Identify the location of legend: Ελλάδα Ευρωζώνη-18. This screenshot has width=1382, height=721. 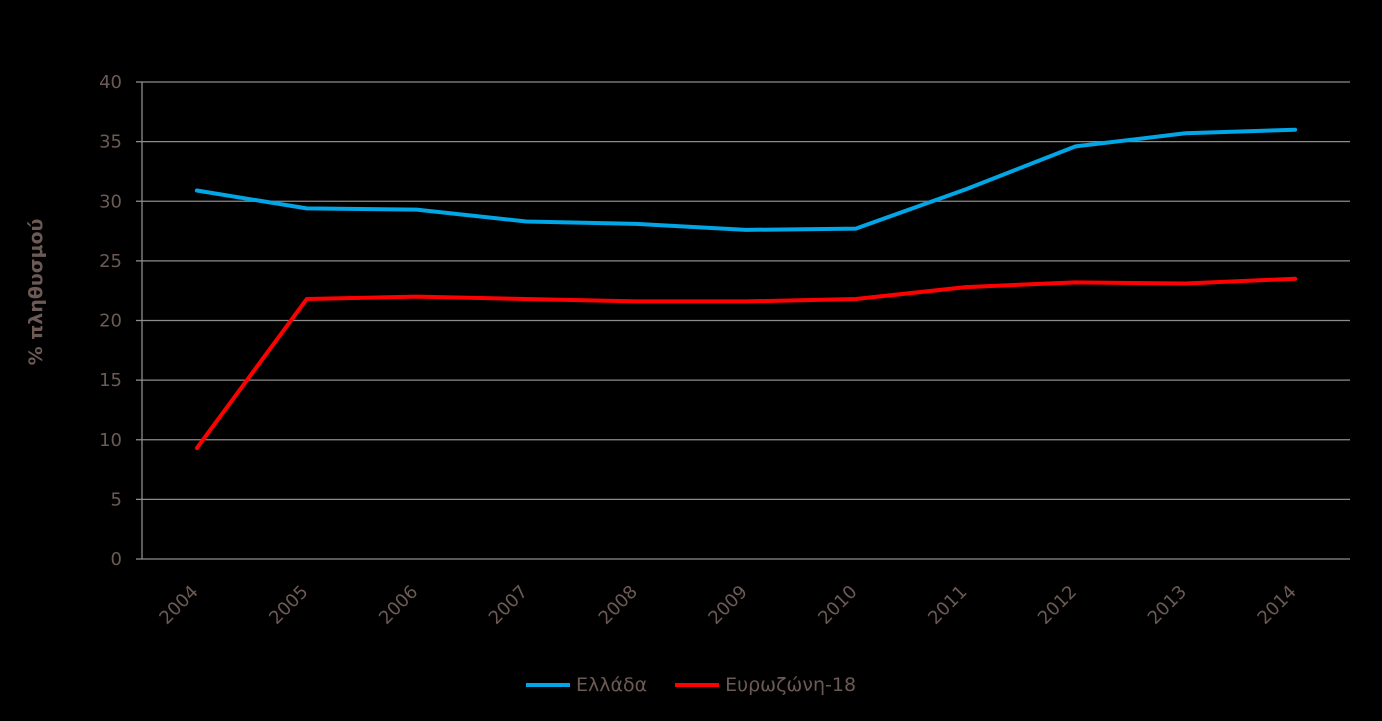
(691, 685).